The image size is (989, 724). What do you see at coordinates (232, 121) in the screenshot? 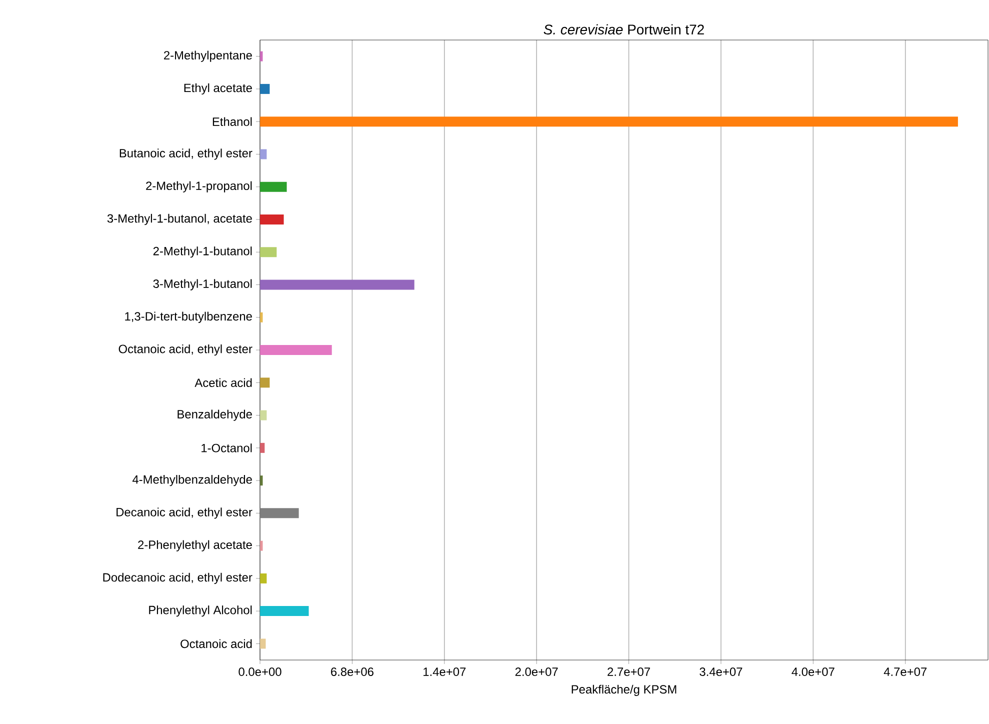
I see `y-tick-label: Ethanol` at bounding box center [232, 121].